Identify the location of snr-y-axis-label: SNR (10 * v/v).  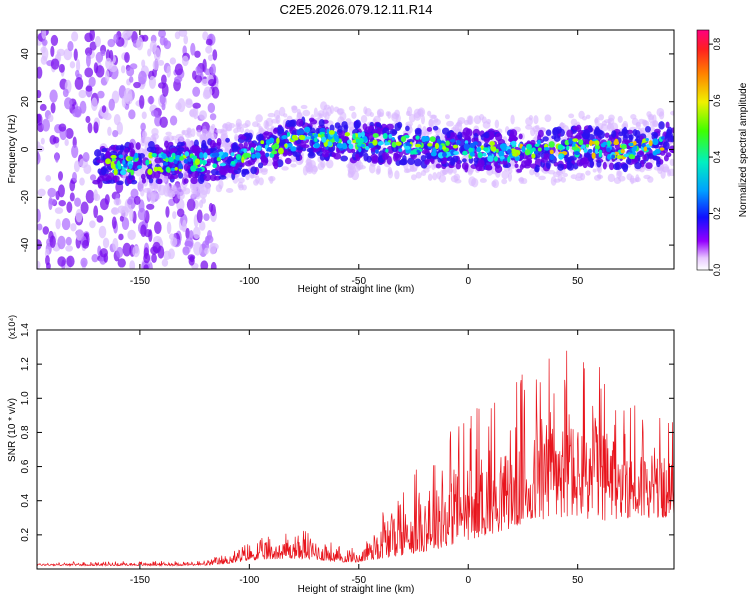
(12, 430).